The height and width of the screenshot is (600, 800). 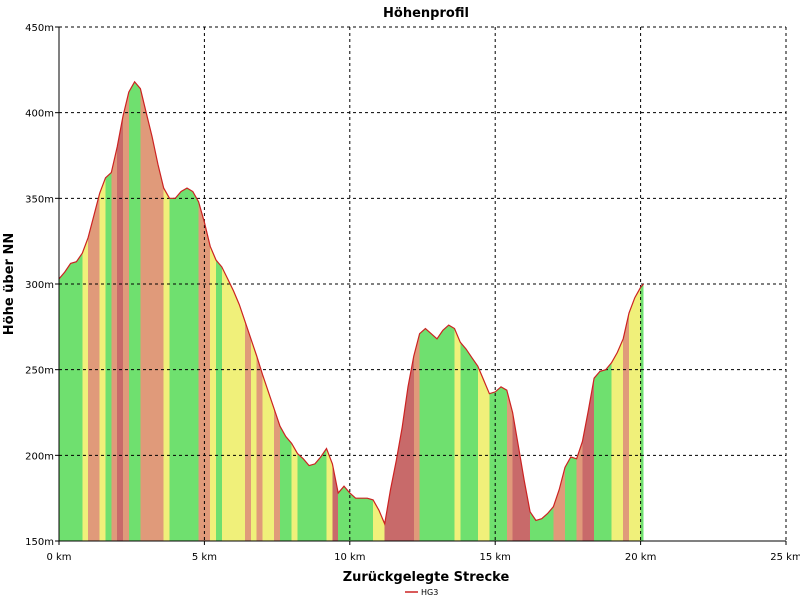 What do you see at coordinates (9, 284) in the screenshot?
I see `y-axis-title: Höhe über NN` at bounding box center [9, 284].